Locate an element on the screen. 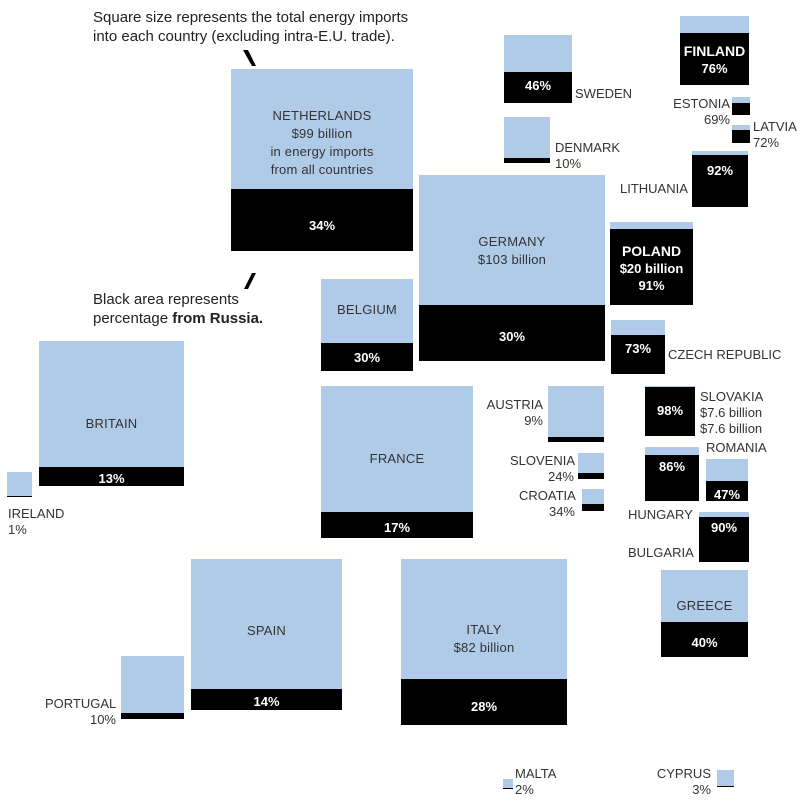  czech-republic-label: CZECH REPUBLIC is located at coordinates (724, 355).